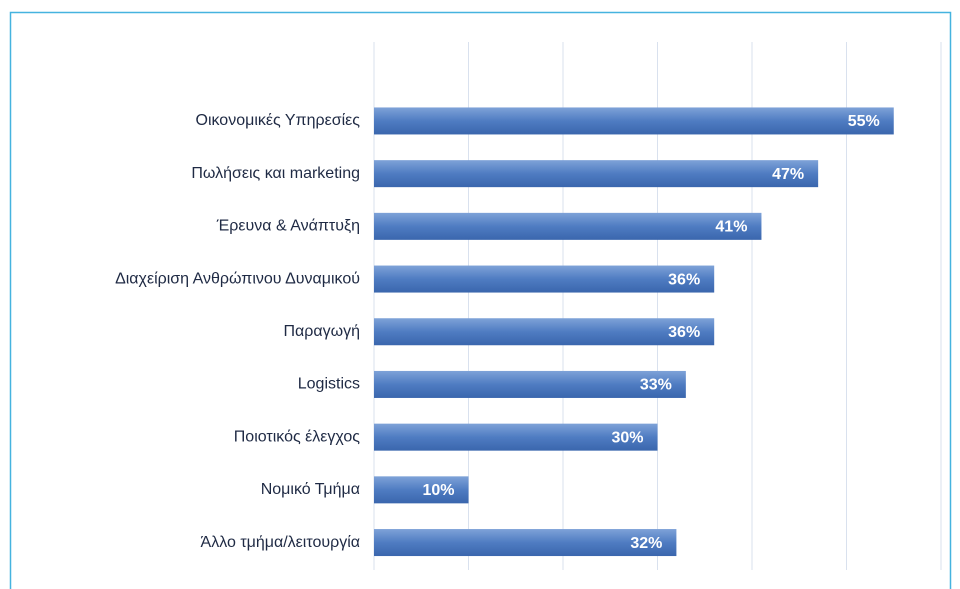 The image size is (960, 589). What do you see at coordinates (788, 174) in the screenshot?
I see `value-label: 47%` at bounding box center [788, 174].